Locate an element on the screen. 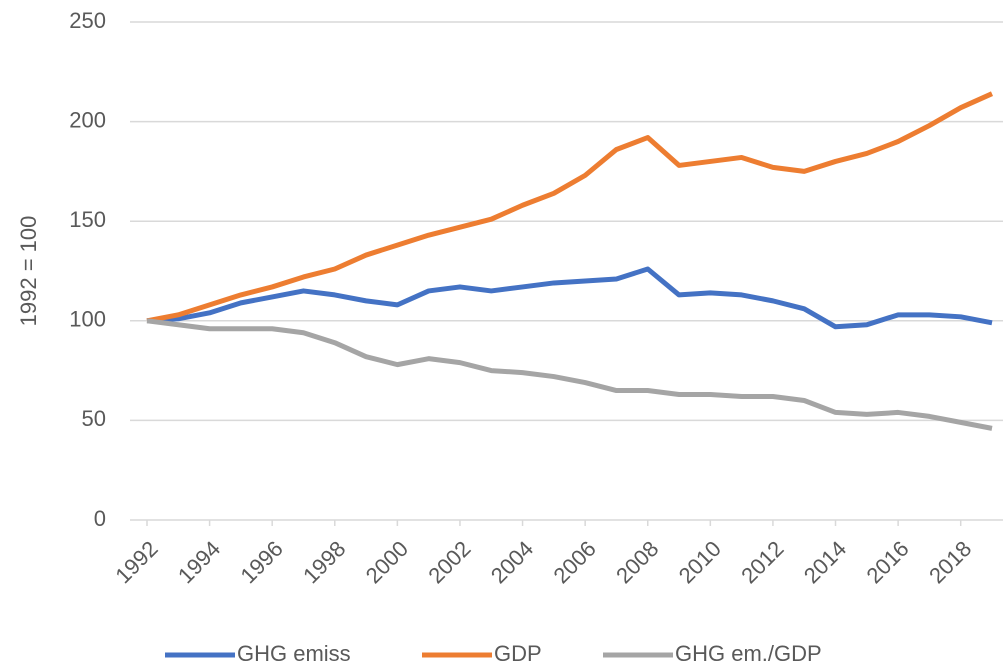 This screenshot has width=1003, height=668. x-tick-label: 2014 is located at coordinates (825, 562).